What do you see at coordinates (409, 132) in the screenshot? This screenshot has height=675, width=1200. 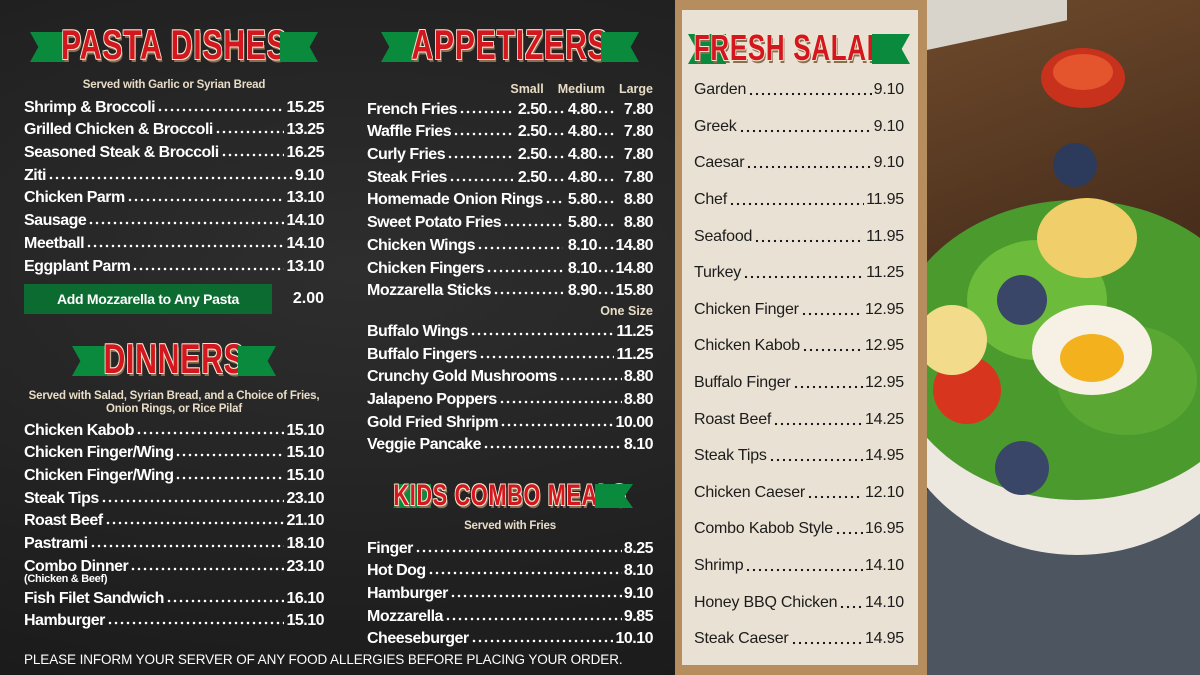 I see `item-name: Waffle Fries` at bounding box center [409, 132].